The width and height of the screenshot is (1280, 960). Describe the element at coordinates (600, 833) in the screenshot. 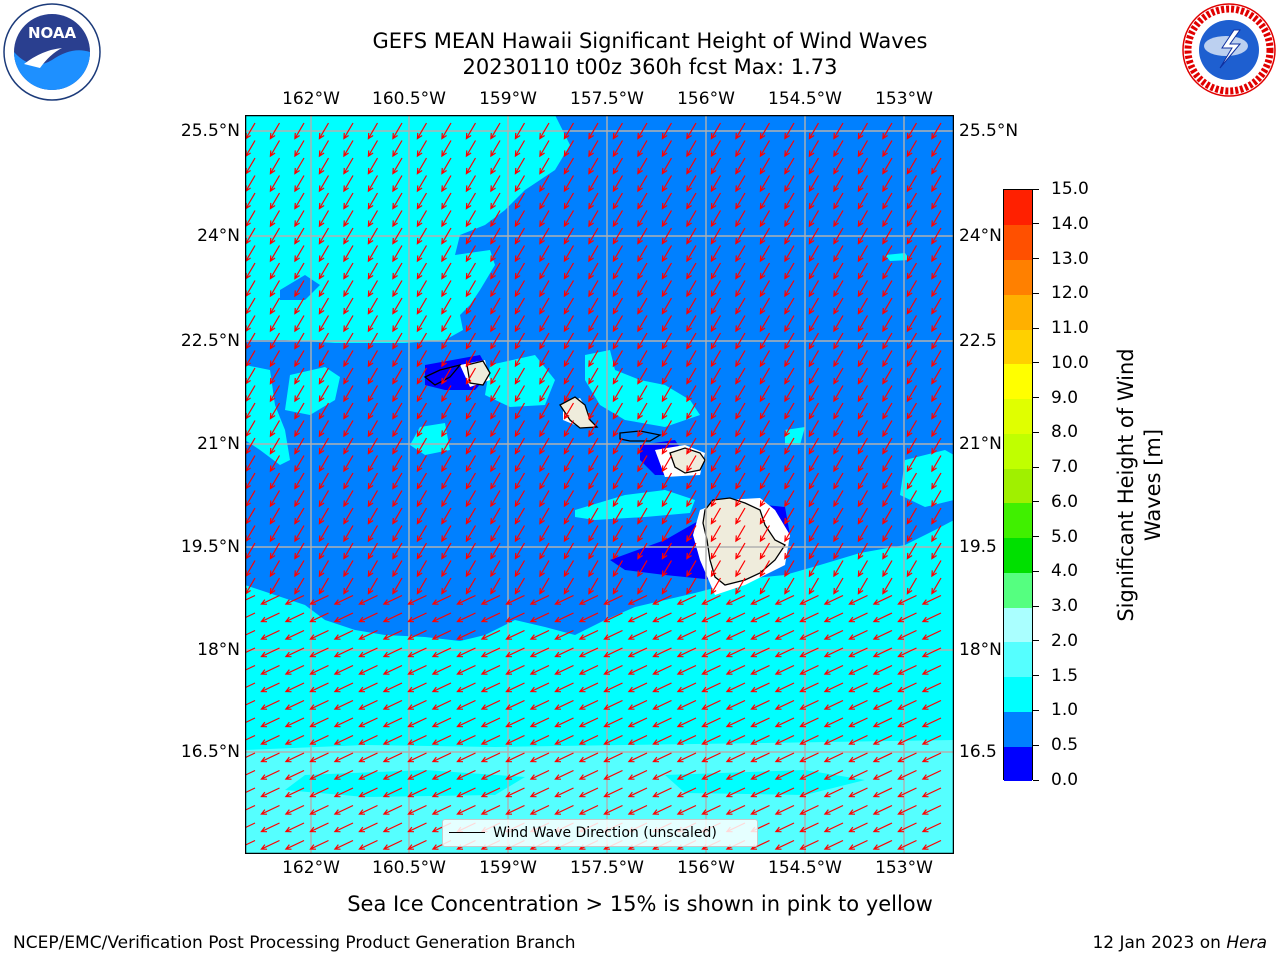

I see `map-legend: Wind Wave Direction (unscaled)` at that location.